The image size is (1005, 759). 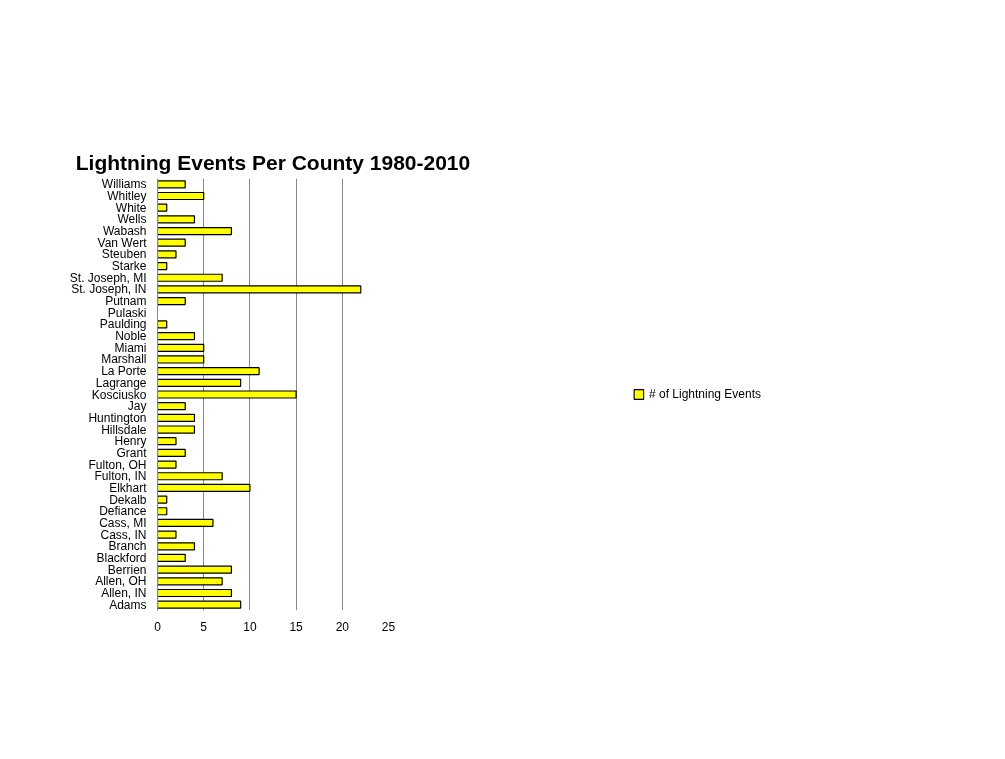 What do you see at coordinates (130, 347) in the screenshot?
I see `y-tick-label: Miami` at bounding box center [130, 347].